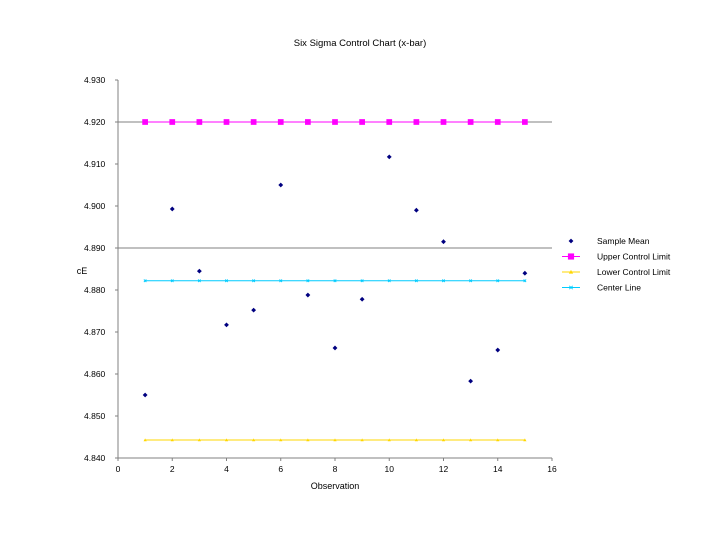 This screenshot has height=540, width=720. What do you see at coordinates (95, 416) in the screenshot?
I see `y-tick-label: 4.850` at bounding box center [95, 416].